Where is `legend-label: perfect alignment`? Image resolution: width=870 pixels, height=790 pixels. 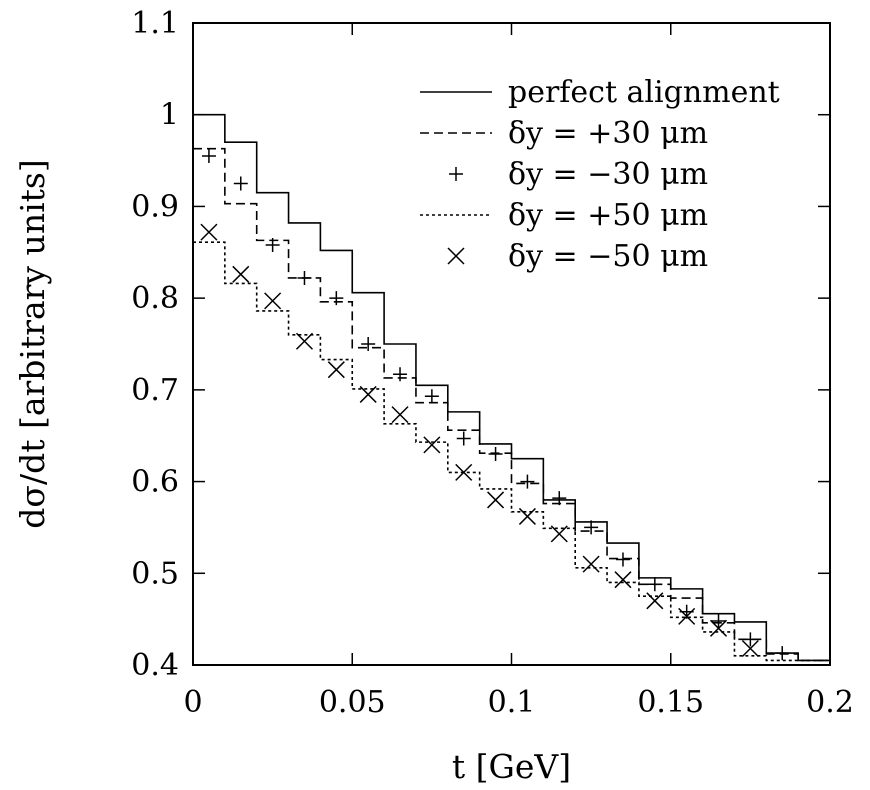 legend-label: perfect alignment is located at coordinates (644, 92).